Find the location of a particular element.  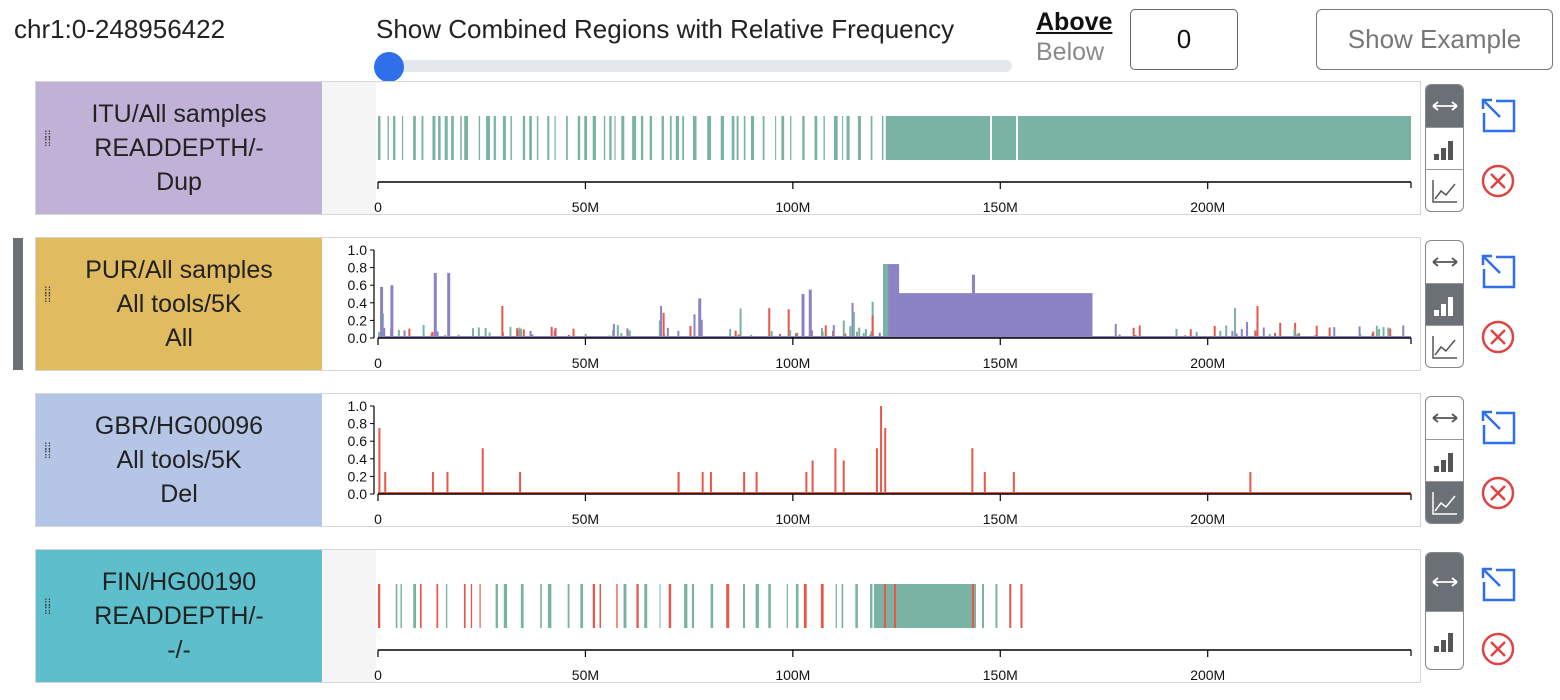

show-example-button: Show Example is located at coordinates (1434, 39).